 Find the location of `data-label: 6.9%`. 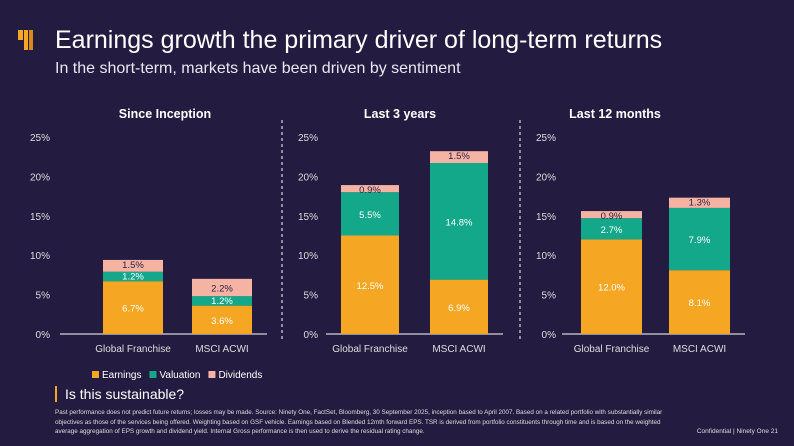

data-label: 6.9% is located at coordinates (459, 308).